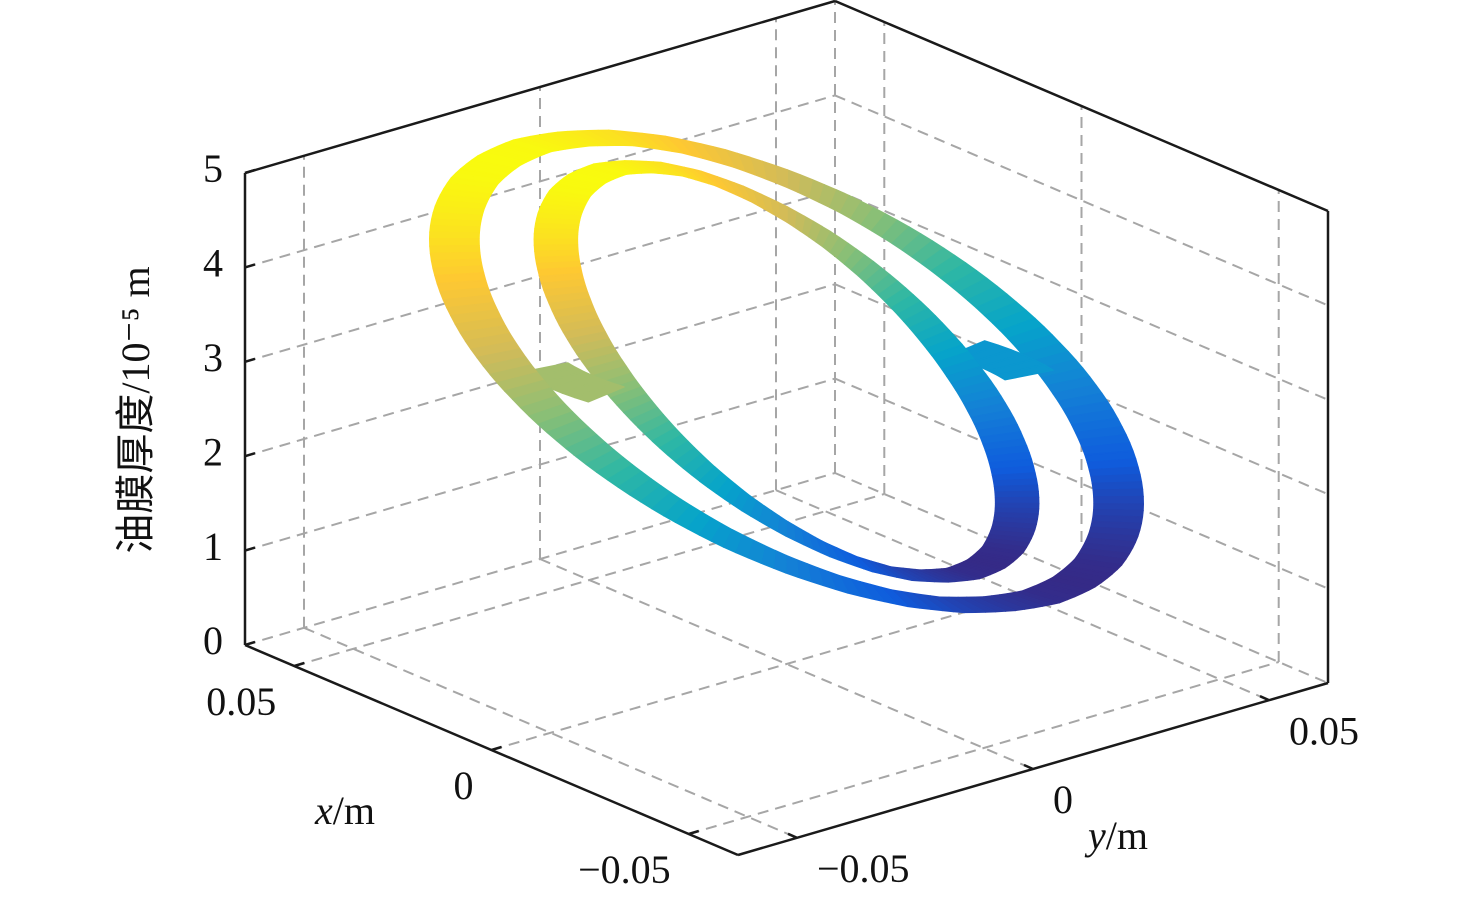  Describe the element at coordinates (241, 701) in the screenshot. I see `x-tick-label: 0.05` at that location.